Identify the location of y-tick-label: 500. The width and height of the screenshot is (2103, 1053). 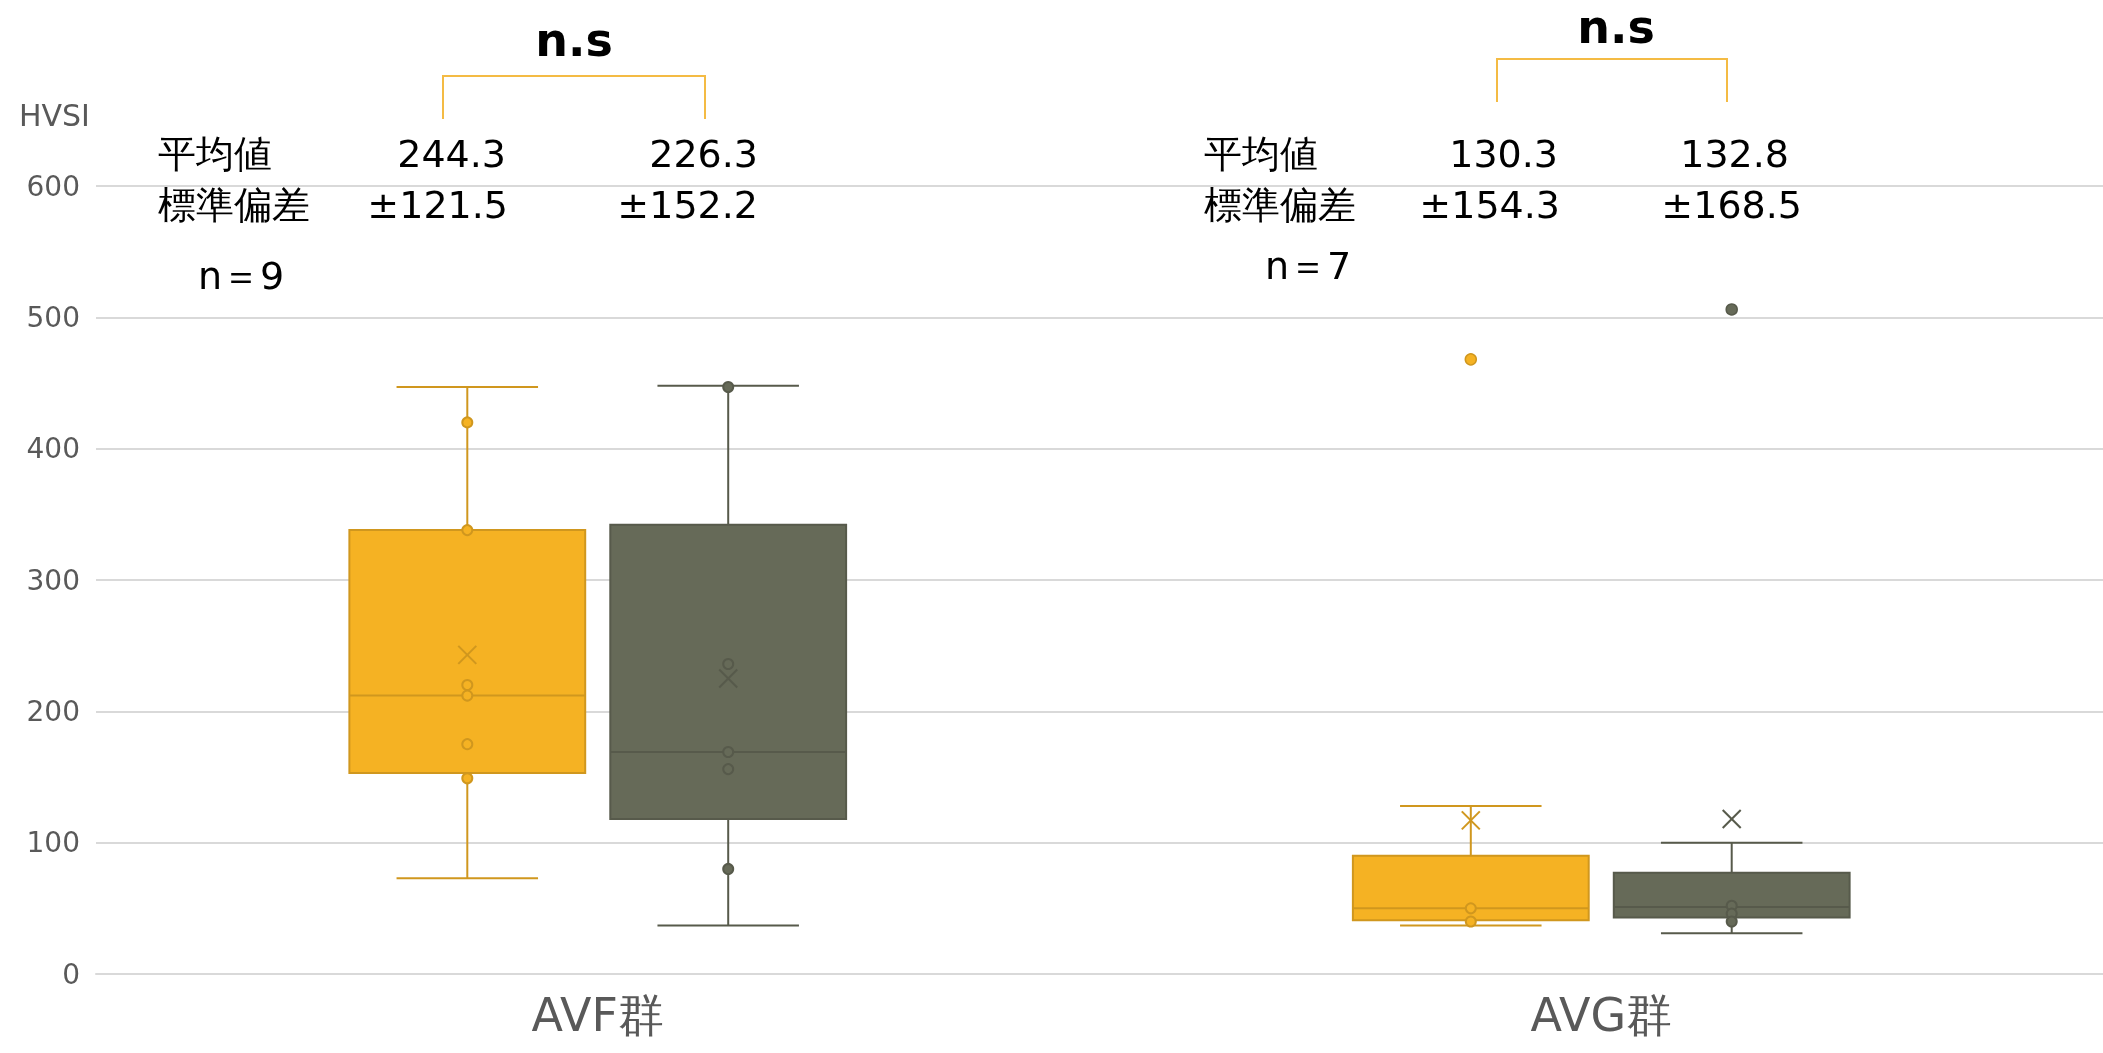
(53, 317).